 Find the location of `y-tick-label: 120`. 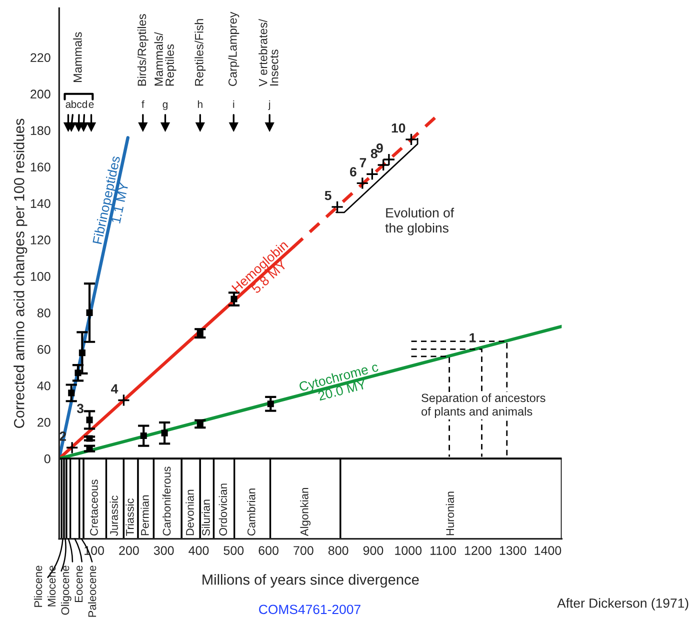

y-tick-label: 120 is located at coordinates (40, 240).